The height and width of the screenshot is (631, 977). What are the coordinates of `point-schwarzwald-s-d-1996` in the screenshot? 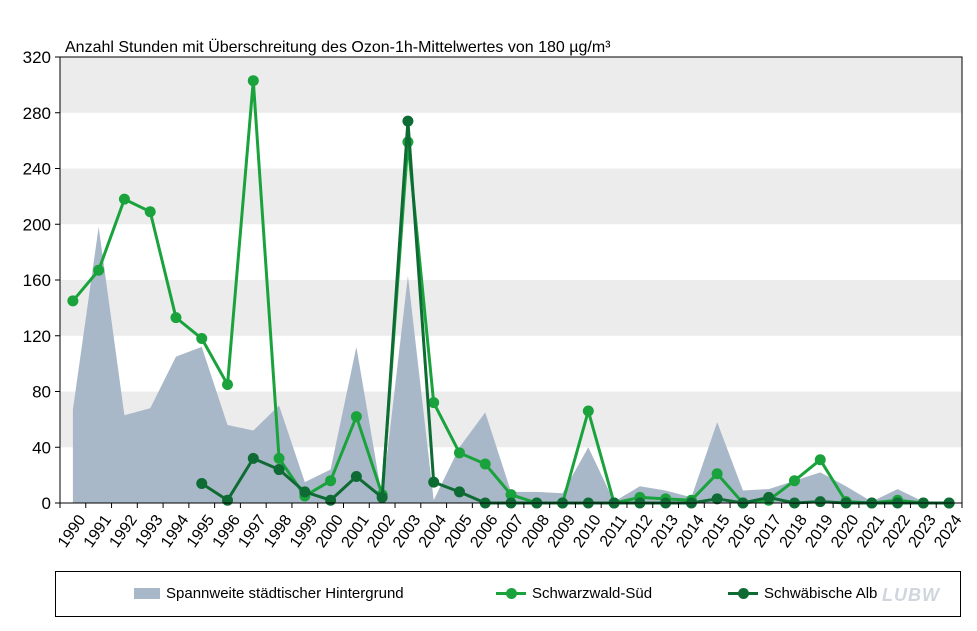 It's located at (228, 385).